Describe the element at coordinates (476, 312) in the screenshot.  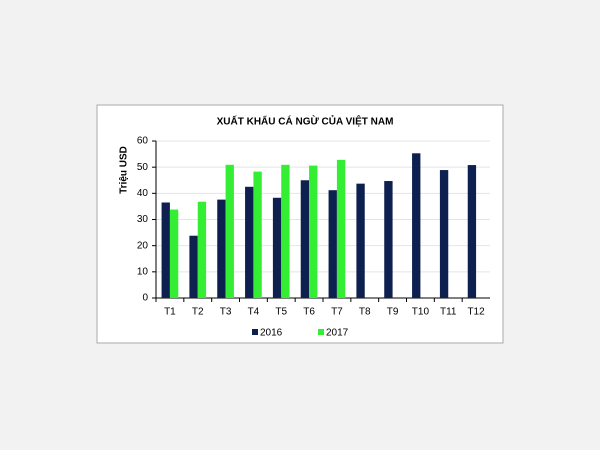
I see `x-tick-label: T12` at that location.